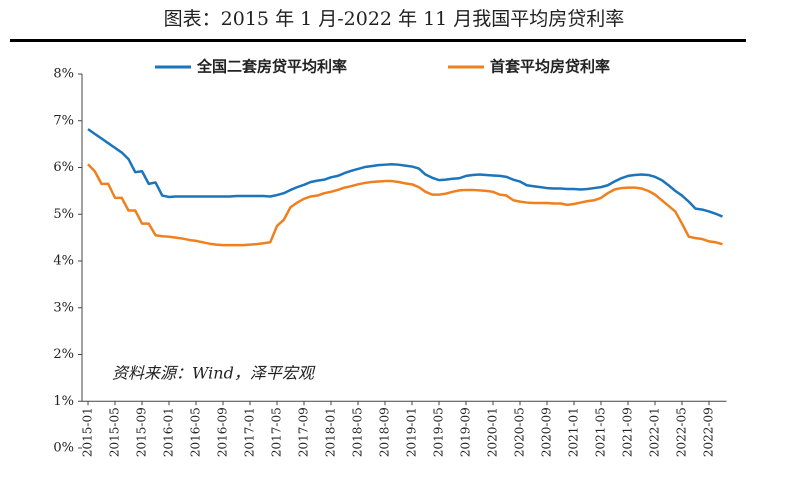 This screenshot has height=498, width=788. Describe the element at coordinates (214, 373) in the screenshot. I see `source-note: 资料来源：Wind，泽平宏观` at that location.